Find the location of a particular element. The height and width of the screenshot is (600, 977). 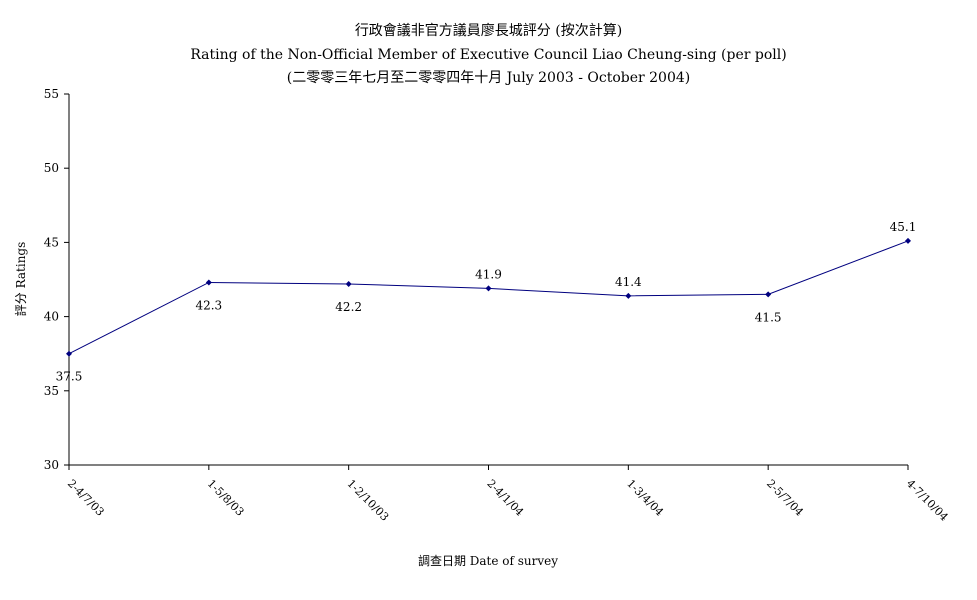

y-axis-title: 評分 Ratings is located at coordinates (20, 279).